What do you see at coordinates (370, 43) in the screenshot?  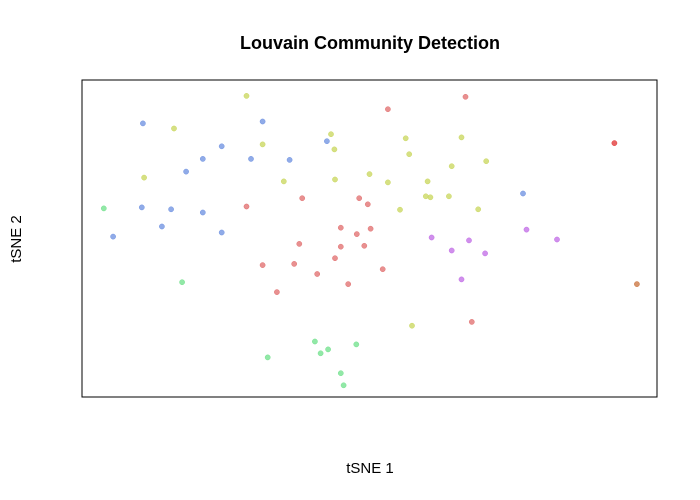 I see `chart-title: Louvain Community Detection` at bounding box center [370, 43].